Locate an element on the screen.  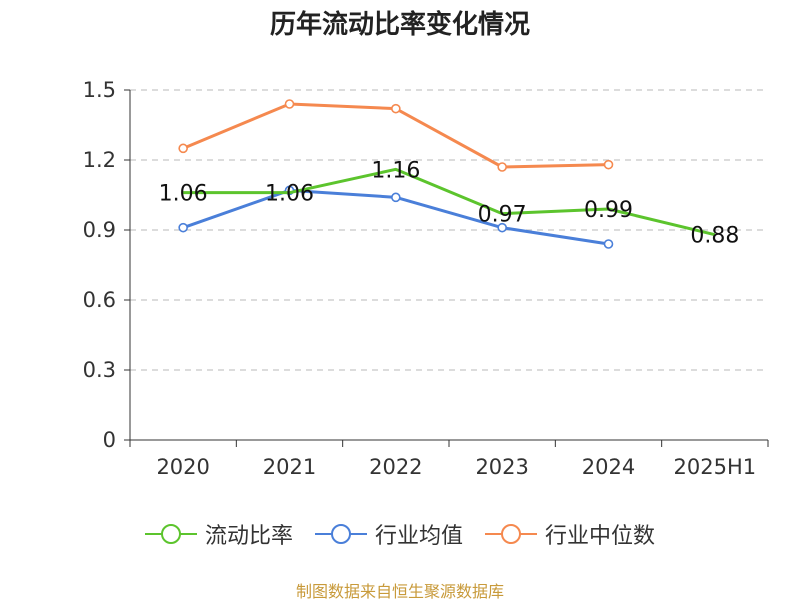
data-label: 0.99 is located at coordinates (608, 210).